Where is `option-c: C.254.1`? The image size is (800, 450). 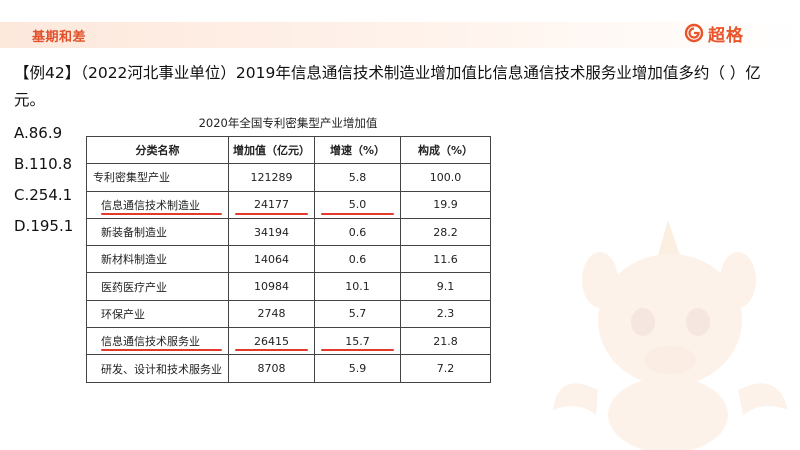 option-c: C.254.1 is located at coordinates (43, 195).